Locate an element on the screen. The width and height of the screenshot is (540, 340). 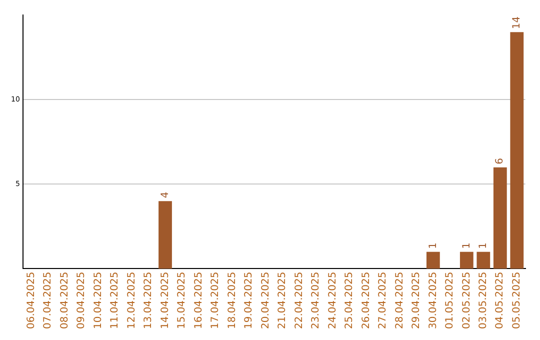
x-tick-label: 03.05.2025 is located at coordinates (484, 301).